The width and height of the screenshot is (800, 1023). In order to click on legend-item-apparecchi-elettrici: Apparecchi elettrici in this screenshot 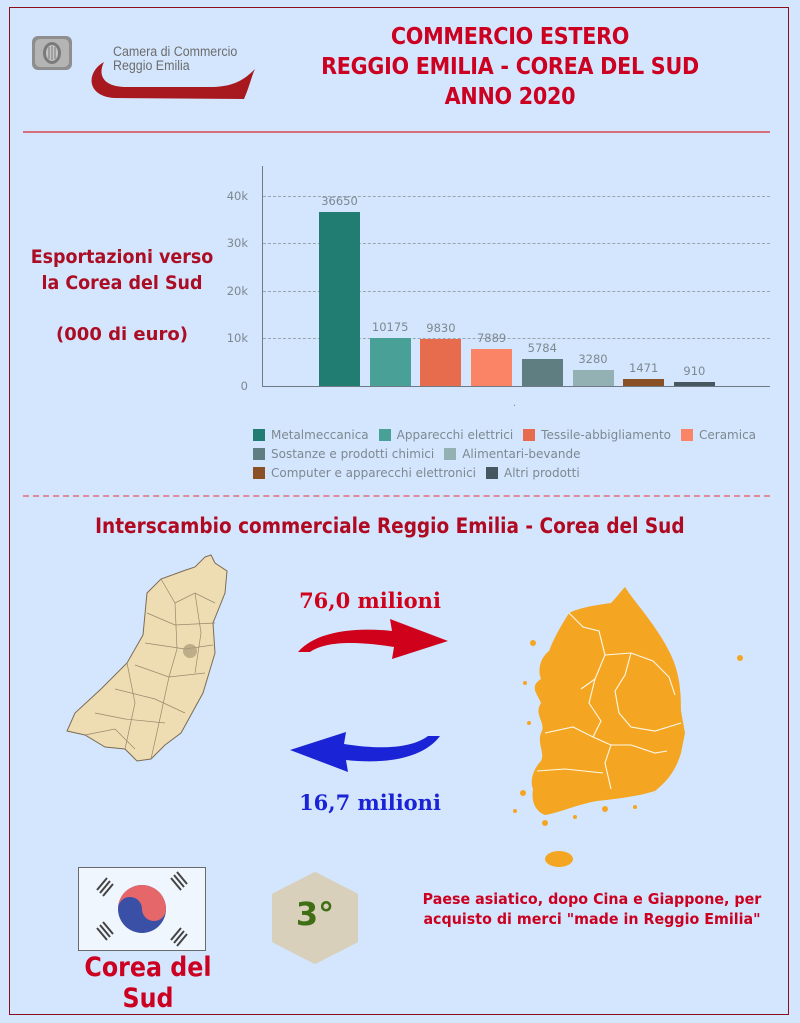, I will do `click(446, 434)`.